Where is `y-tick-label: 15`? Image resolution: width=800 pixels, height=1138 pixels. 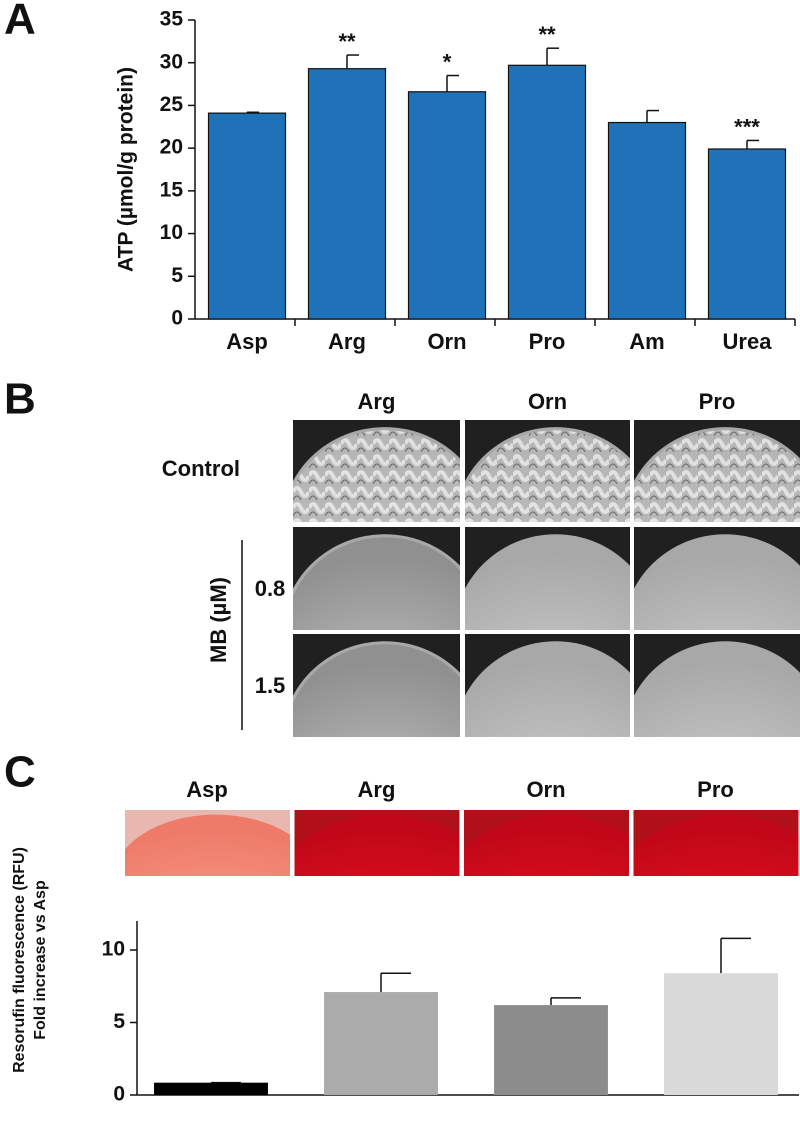 y-tick-label: 15 is located at coordinates (172, 189).